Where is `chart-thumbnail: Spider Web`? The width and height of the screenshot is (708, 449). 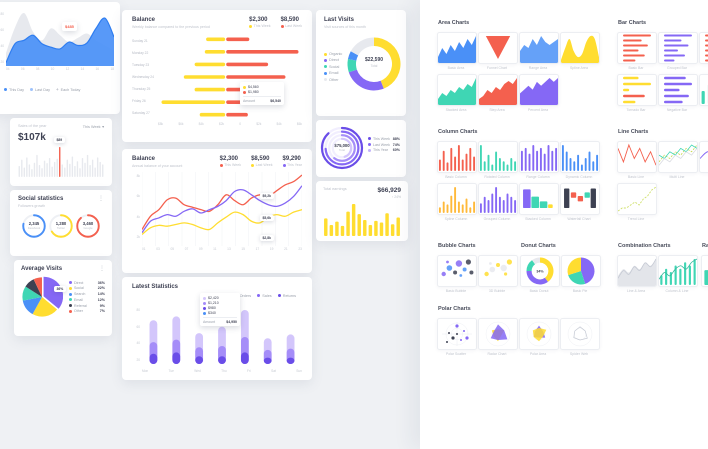
chart-thumbnail: Spider Web is located at coordinates (580, 337).